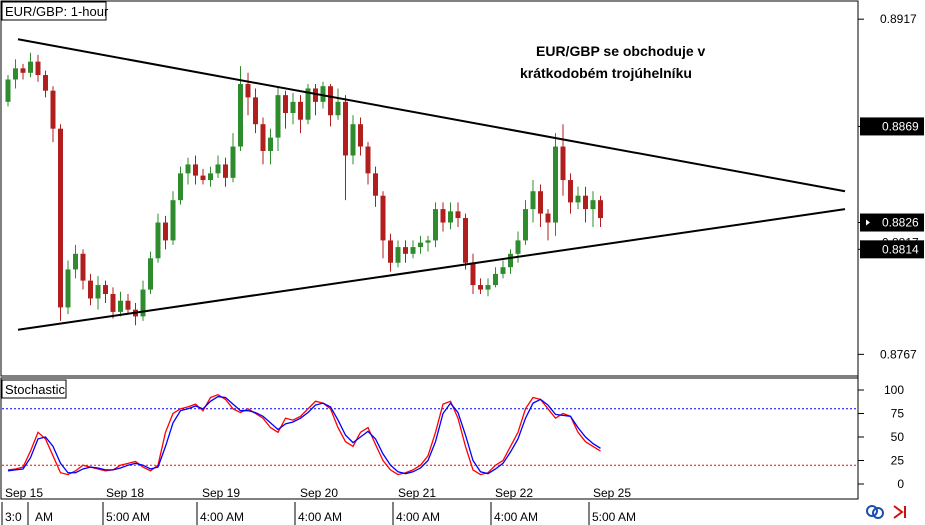 The width and height of the screenshot is (925, 525). What do you see at coordinates (125, 493) in the screenshot?
I see `x-date-label: Sep 18` at bounding box center [125, 493].